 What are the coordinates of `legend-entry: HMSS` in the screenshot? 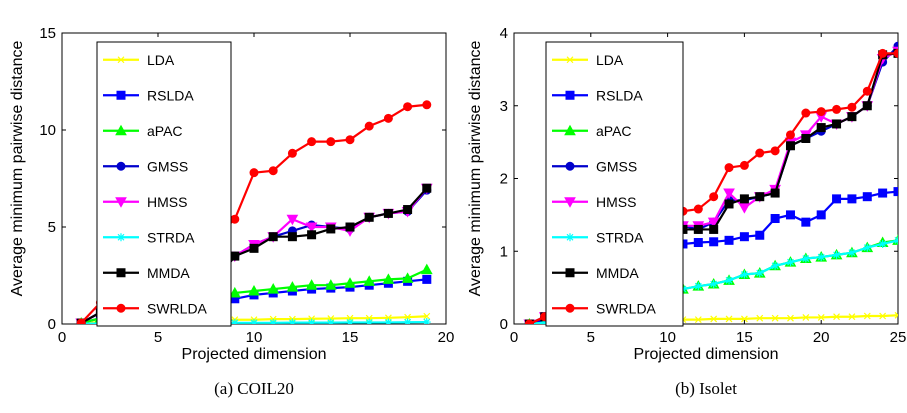 It's located at (616, 202).